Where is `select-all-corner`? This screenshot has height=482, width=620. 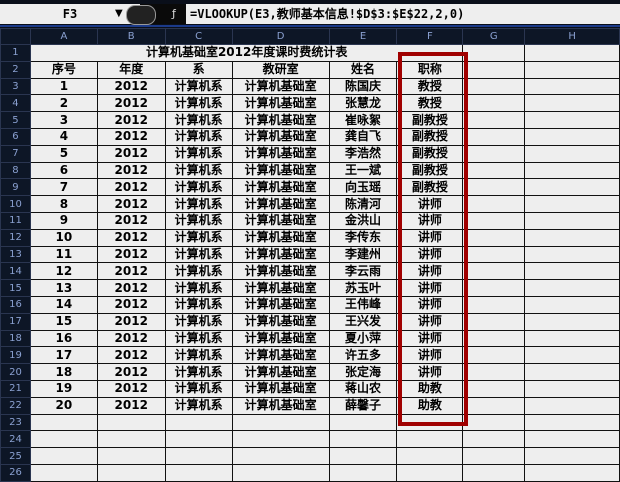
select-all-corner is located at coordinates (15, 36).